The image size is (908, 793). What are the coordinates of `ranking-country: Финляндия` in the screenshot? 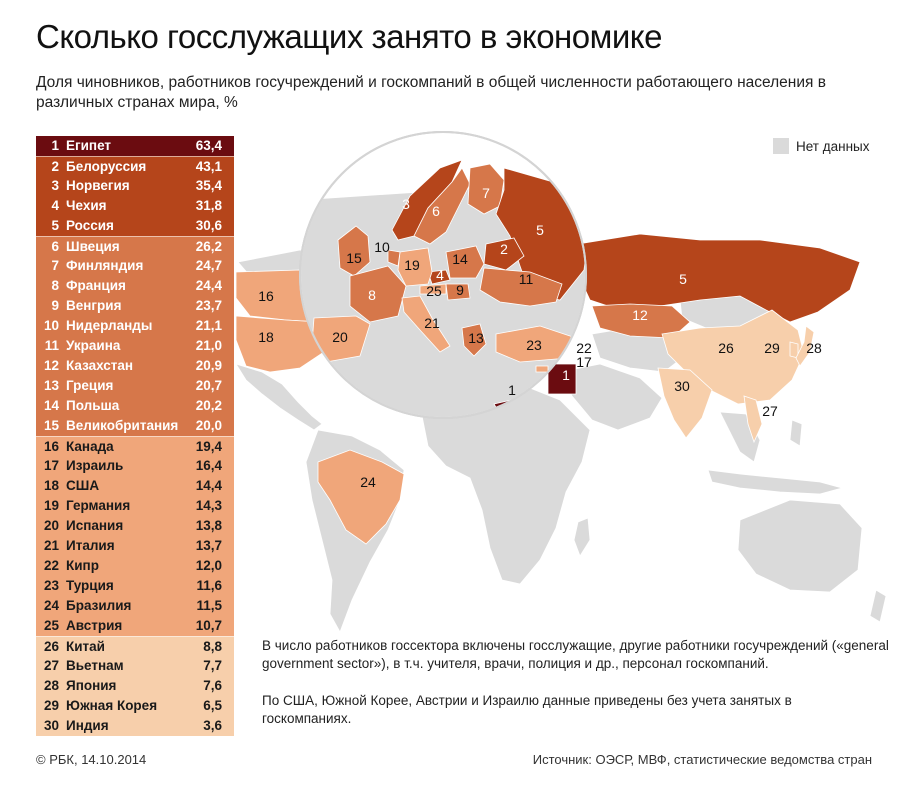 It's located at (105, 265).